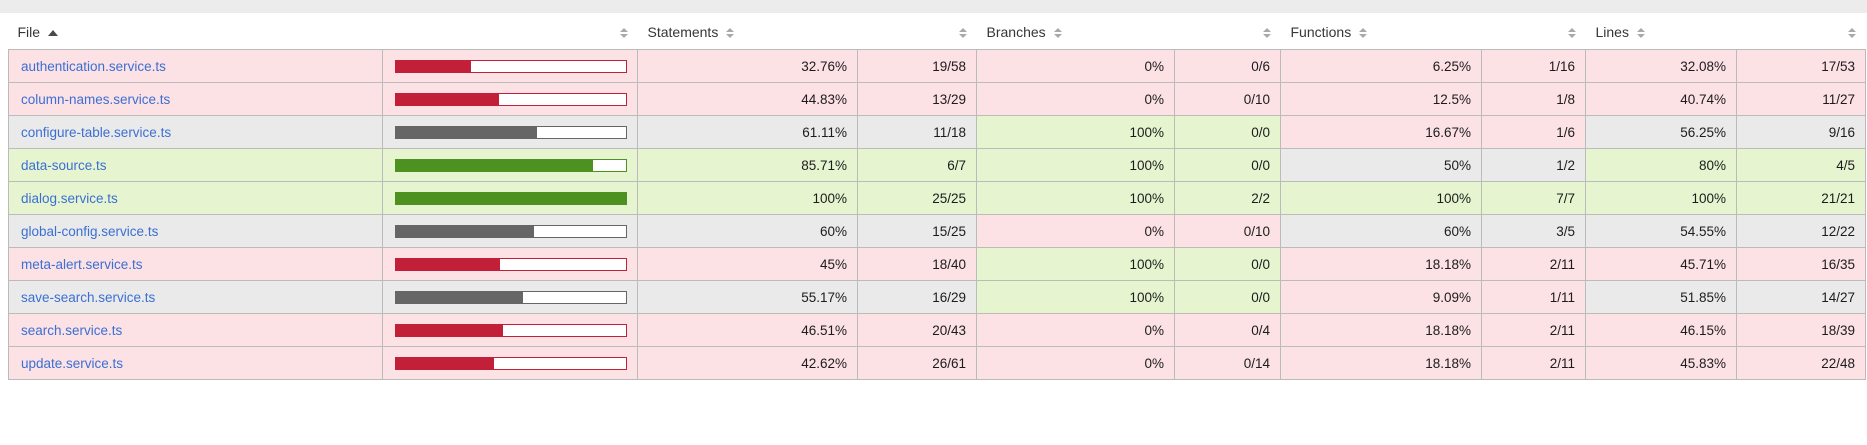 The image size is (1867, 445). What do you see at coordinates (1227, 198) in the screenshot?
I see `branches-ratio-cell: 2/2` at bounding box center [1227, 198].